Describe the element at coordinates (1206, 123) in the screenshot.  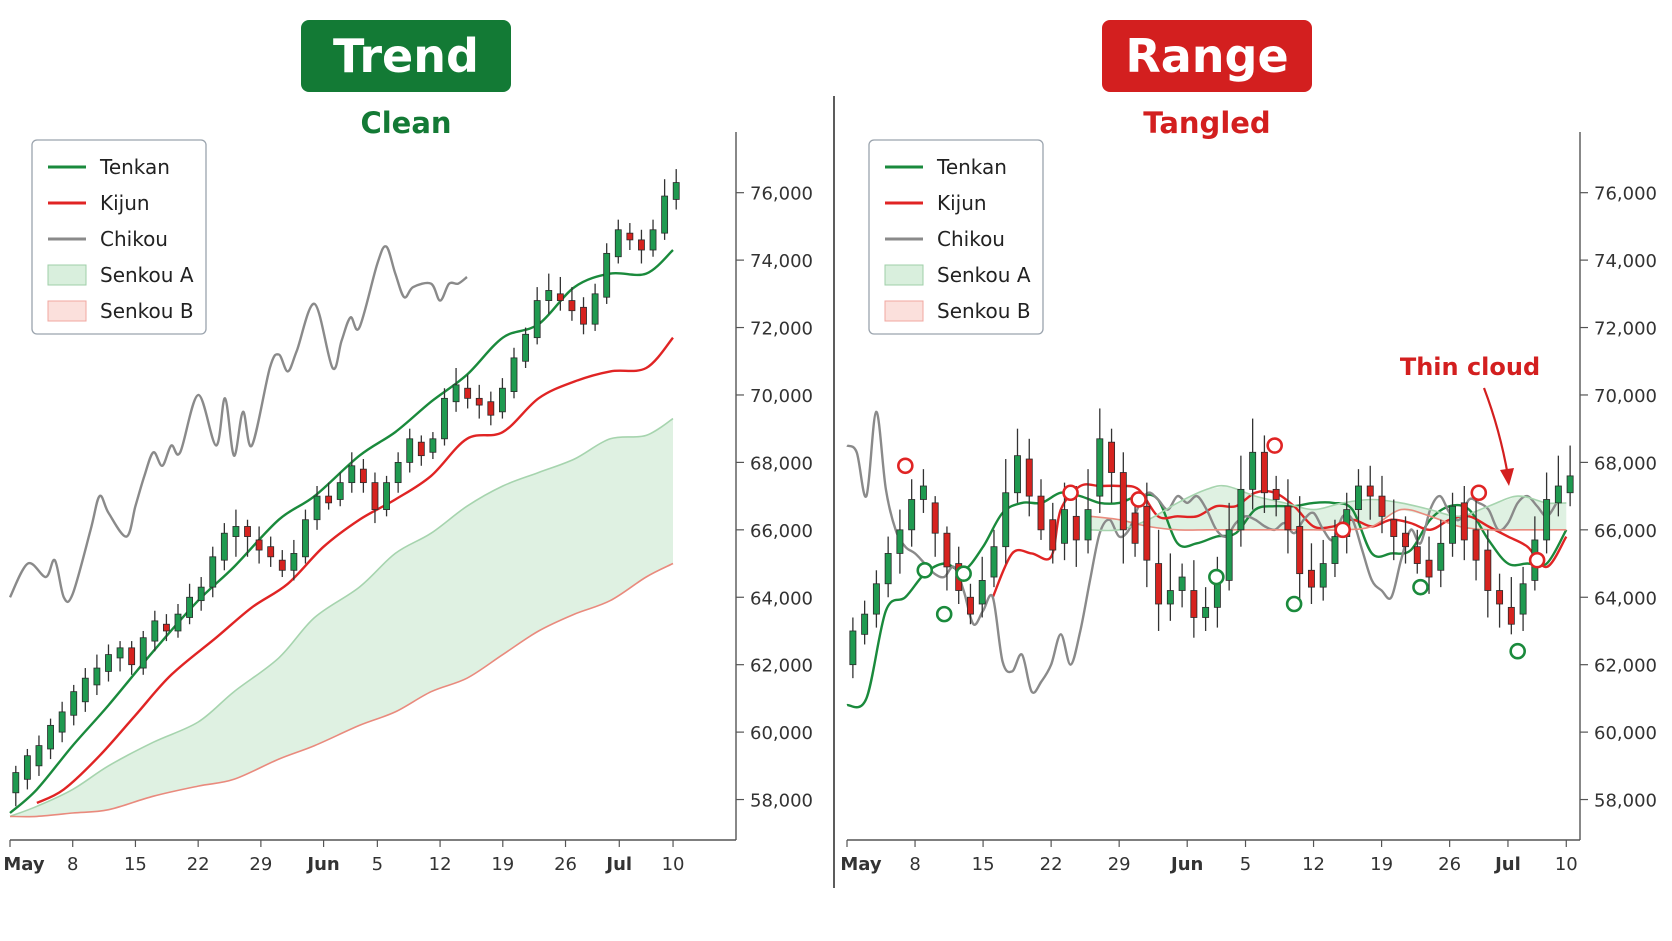
I see `subtitle: Tangled` at that location.